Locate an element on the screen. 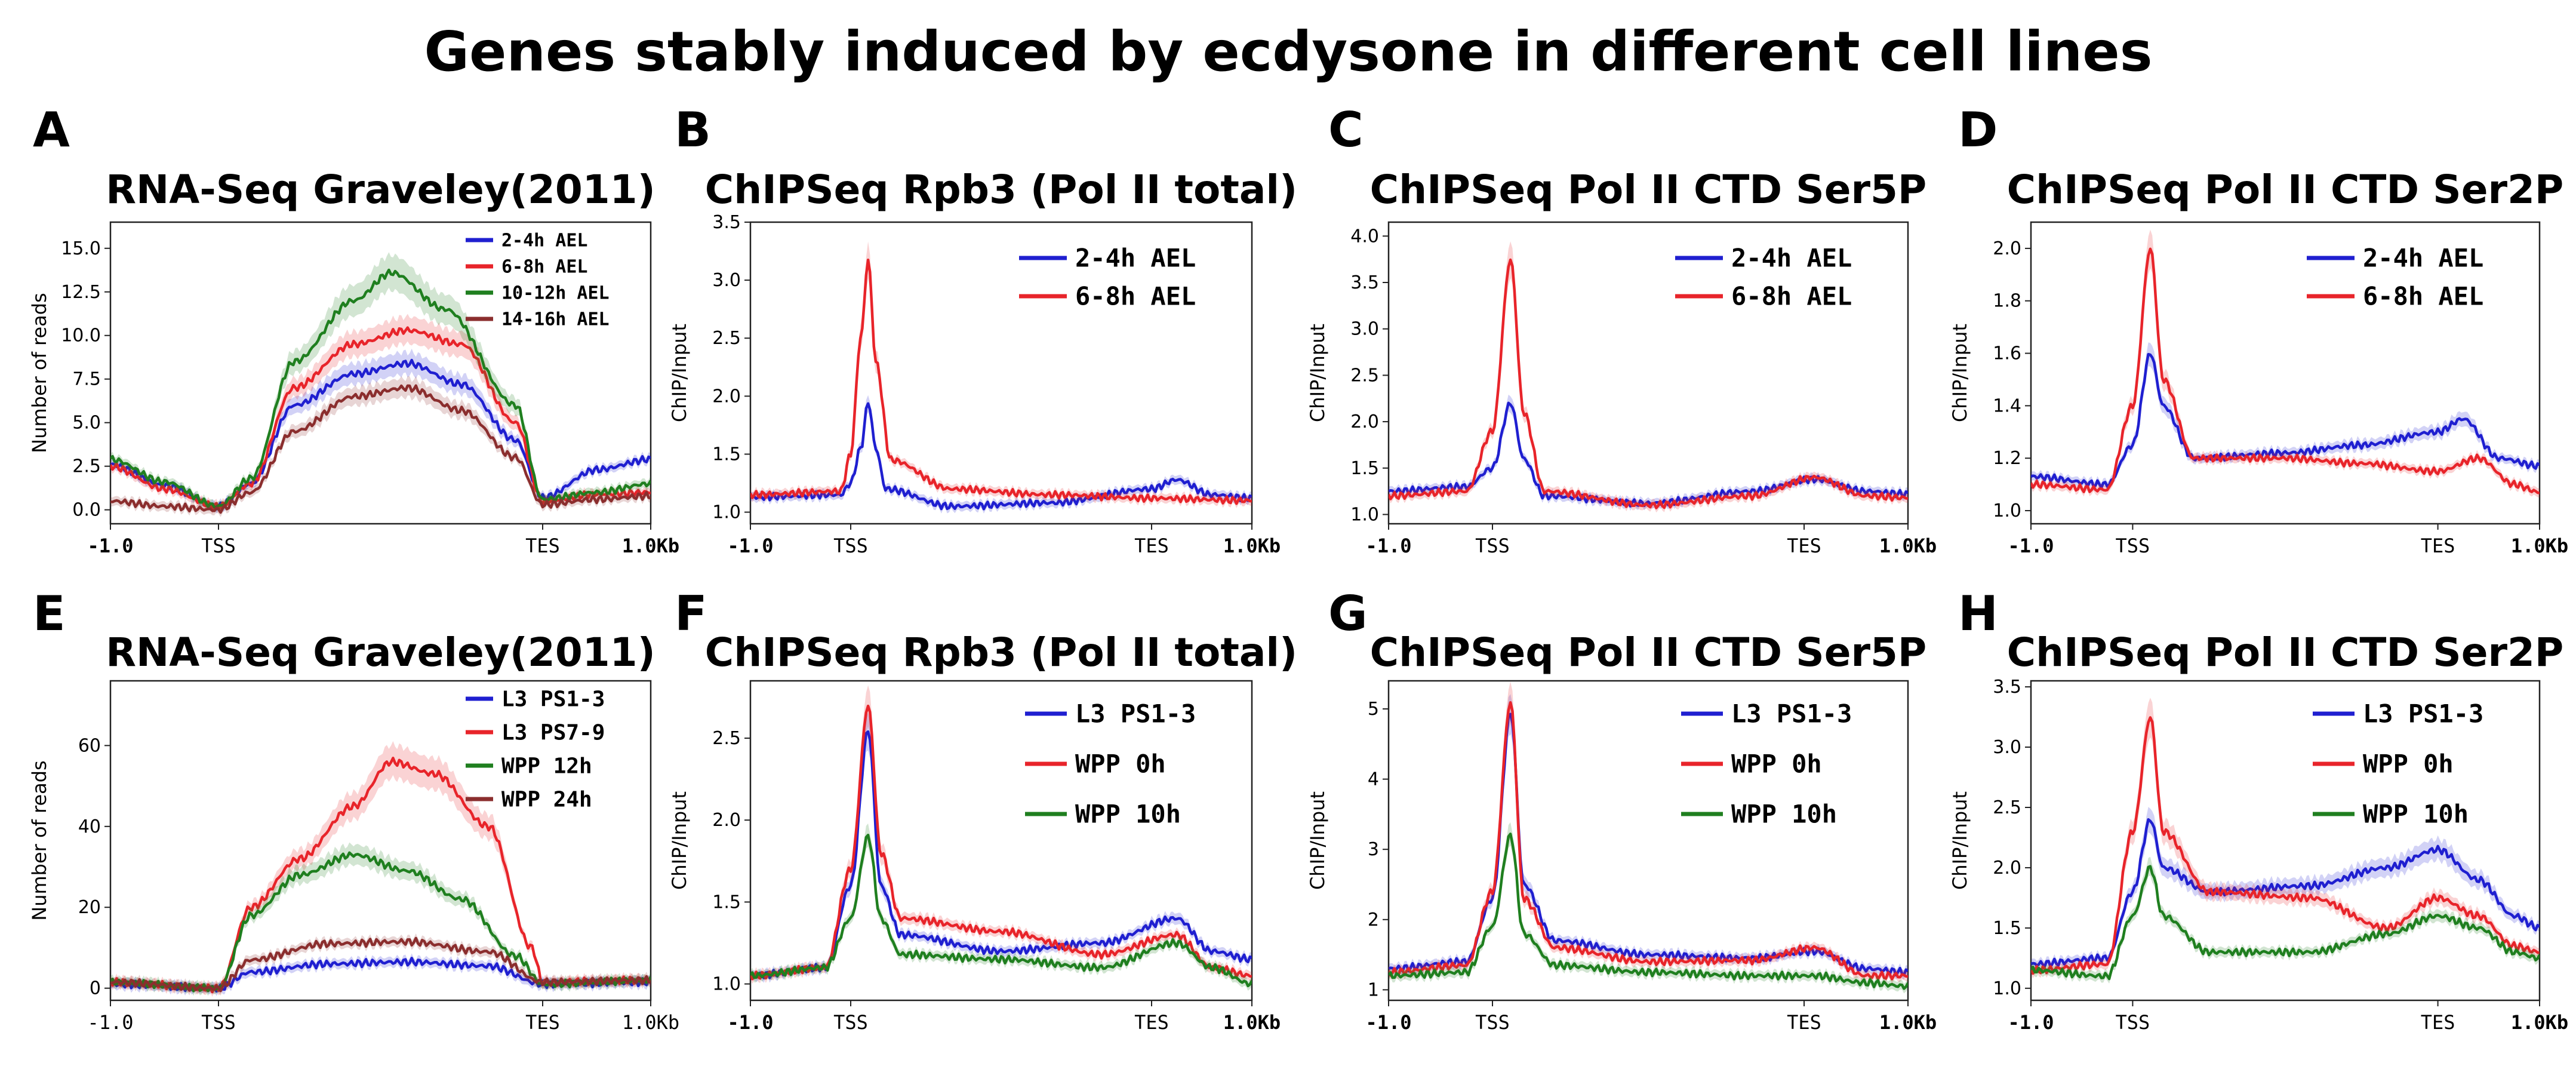 The height and width of the screenshot is (1072, 2576). y-tick-label: 1.8 is located at coordinates (2007, 301).